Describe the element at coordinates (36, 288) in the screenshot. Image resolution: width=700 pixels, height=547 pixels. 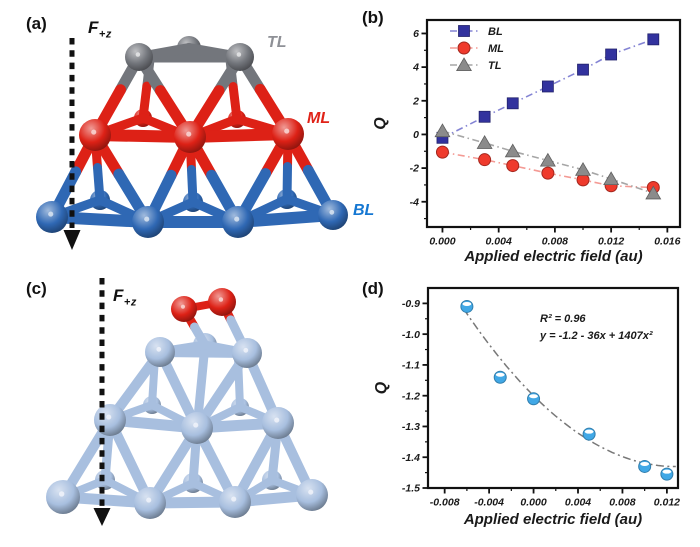
I see `panel-c-label: (c)` at that location.